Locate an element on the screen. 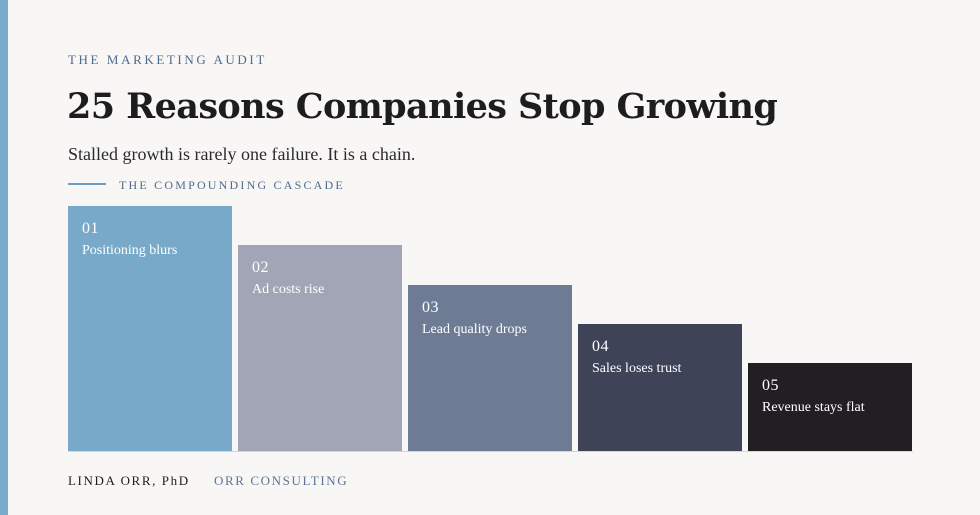 The width and height of the screenshot is (980, 515). step-number: 03 is located at coordinates (430, 307).